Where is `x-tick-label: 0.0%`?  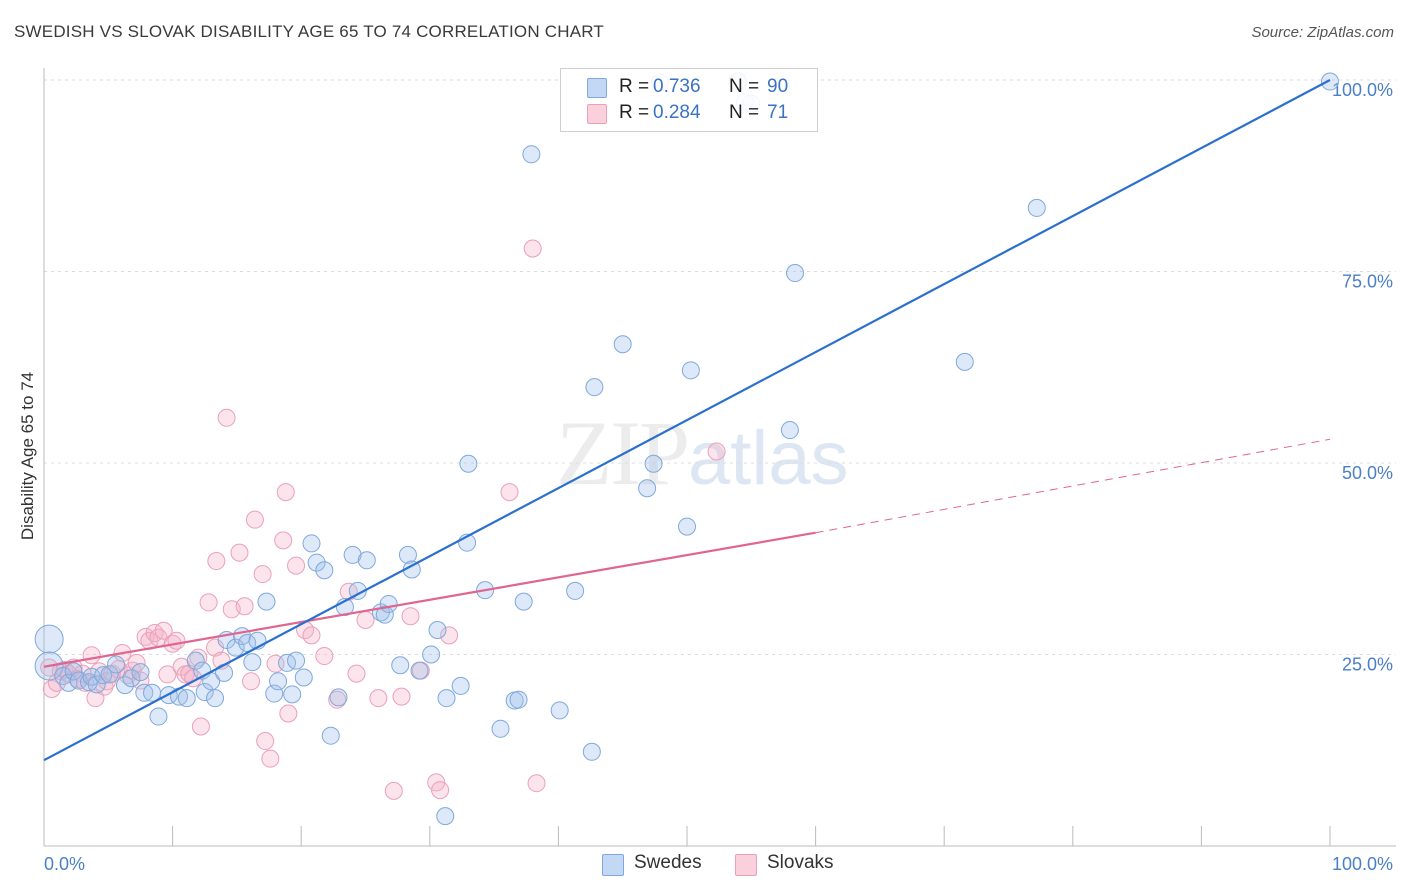 x-tick-label: 0.0% is located at coordinates (64, 864).